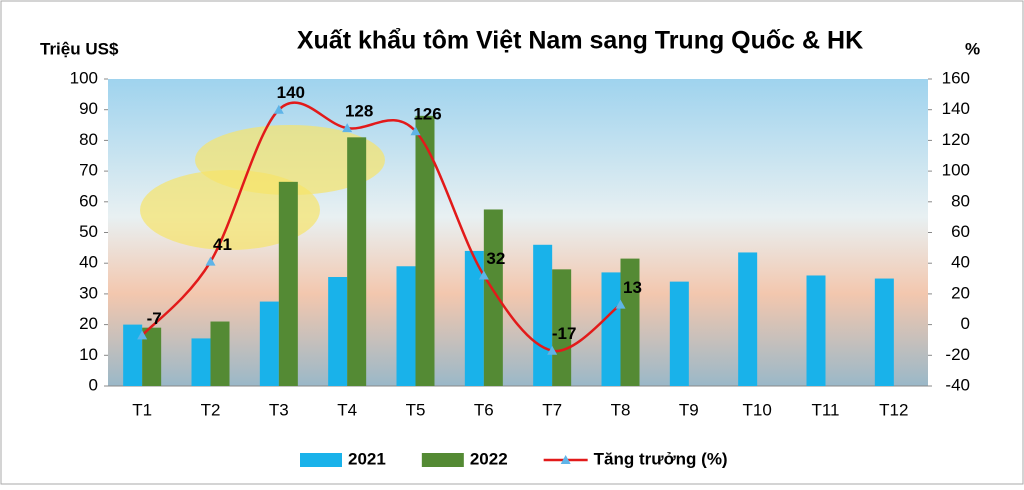 The height and width of the screenshot is (490, 1024). Describe the element at coordinates (621, 409) in the screenshot. I see `x-tick-label: T8` at that location.